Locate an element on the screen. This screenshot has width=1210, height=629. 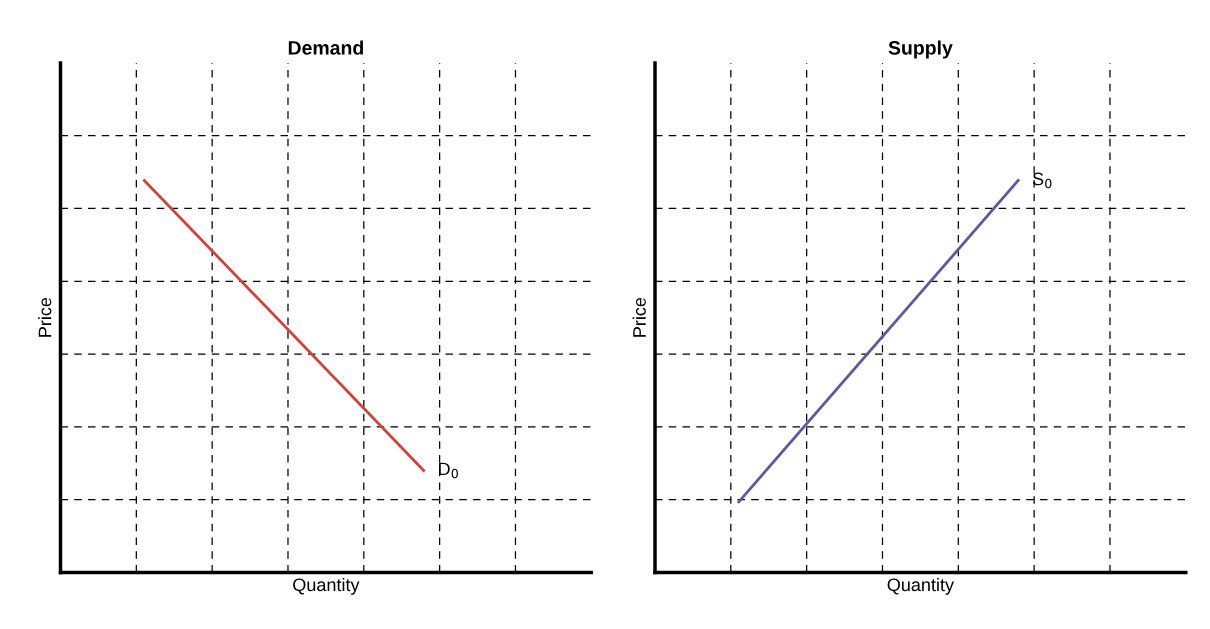
series-label: S$_{0}$ is located at coordinates (1042, 180).